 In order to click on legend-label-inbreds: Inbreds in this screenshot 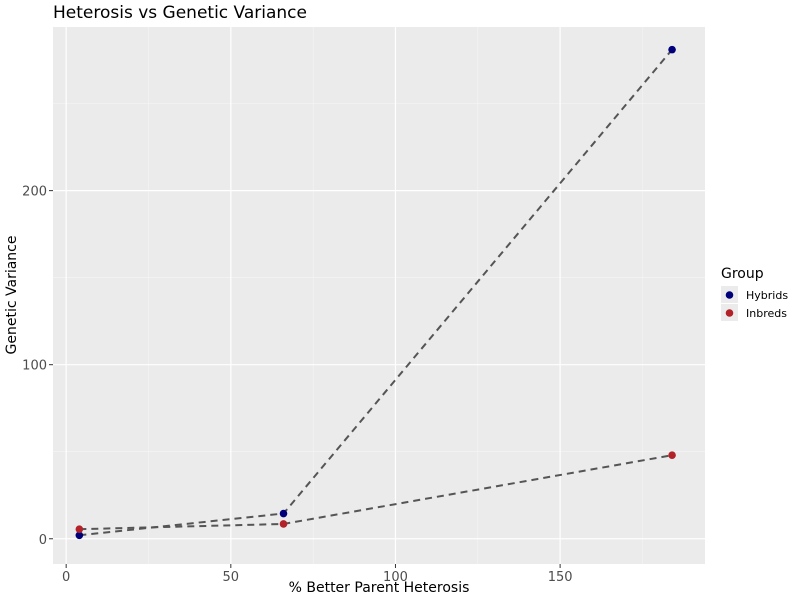, I will do `click(766, 313)`.